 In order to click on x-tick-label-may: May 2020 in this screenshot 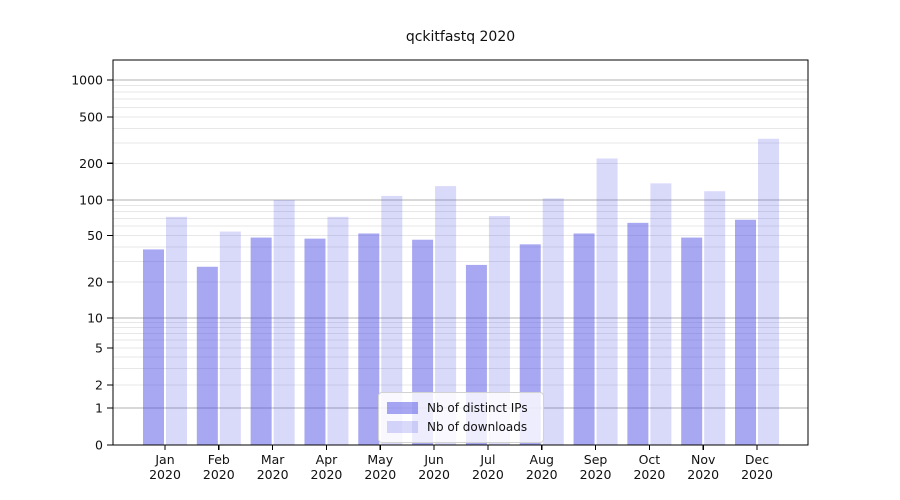, I will do `click(380, 467)`.